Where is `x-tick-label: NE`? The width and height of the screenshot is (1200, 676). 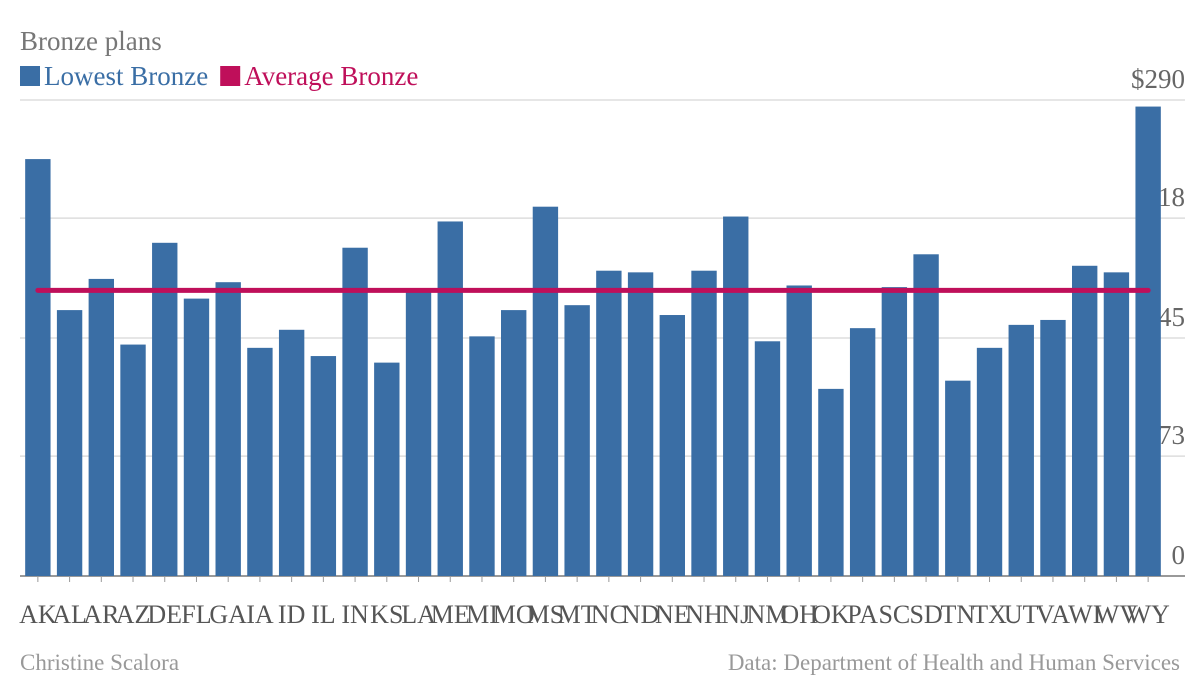 x-tick-label: NE is located at coordinates (672, 614).